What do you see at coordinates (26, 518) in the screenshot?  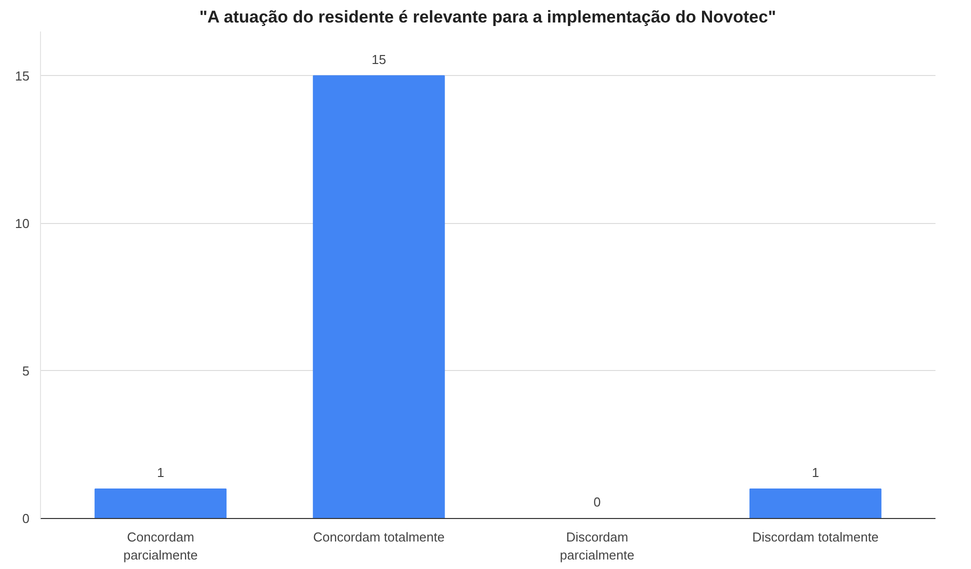 I see `y-tick-label: 0` at bounding box center [26, 518].